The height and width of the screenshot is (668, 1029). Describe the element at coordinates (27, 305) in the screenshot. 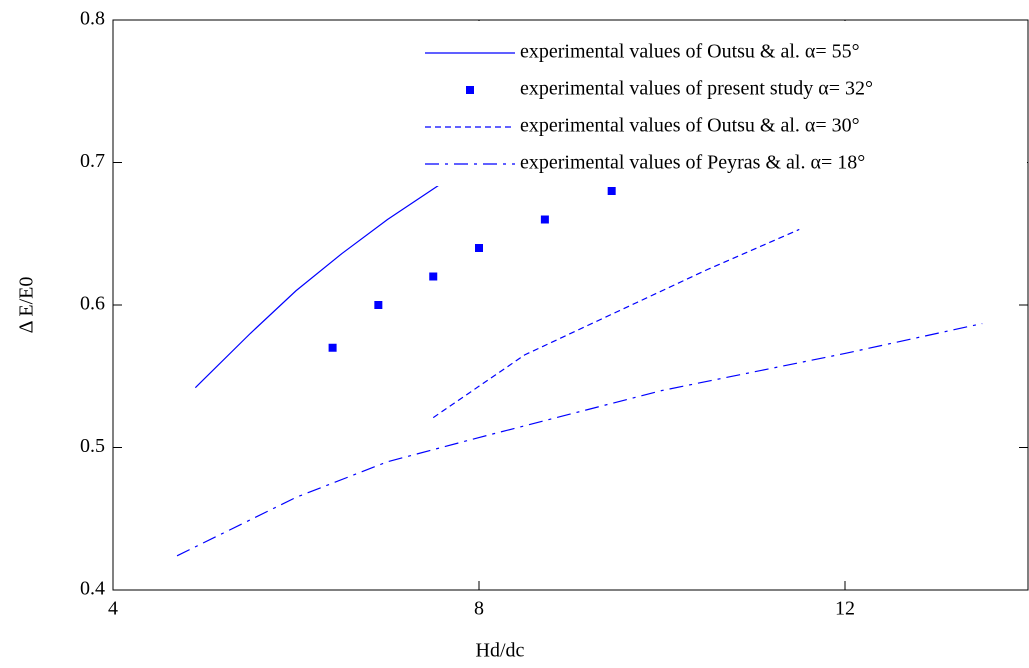

I see `y-axis-label: Δ E/E0` at that location.